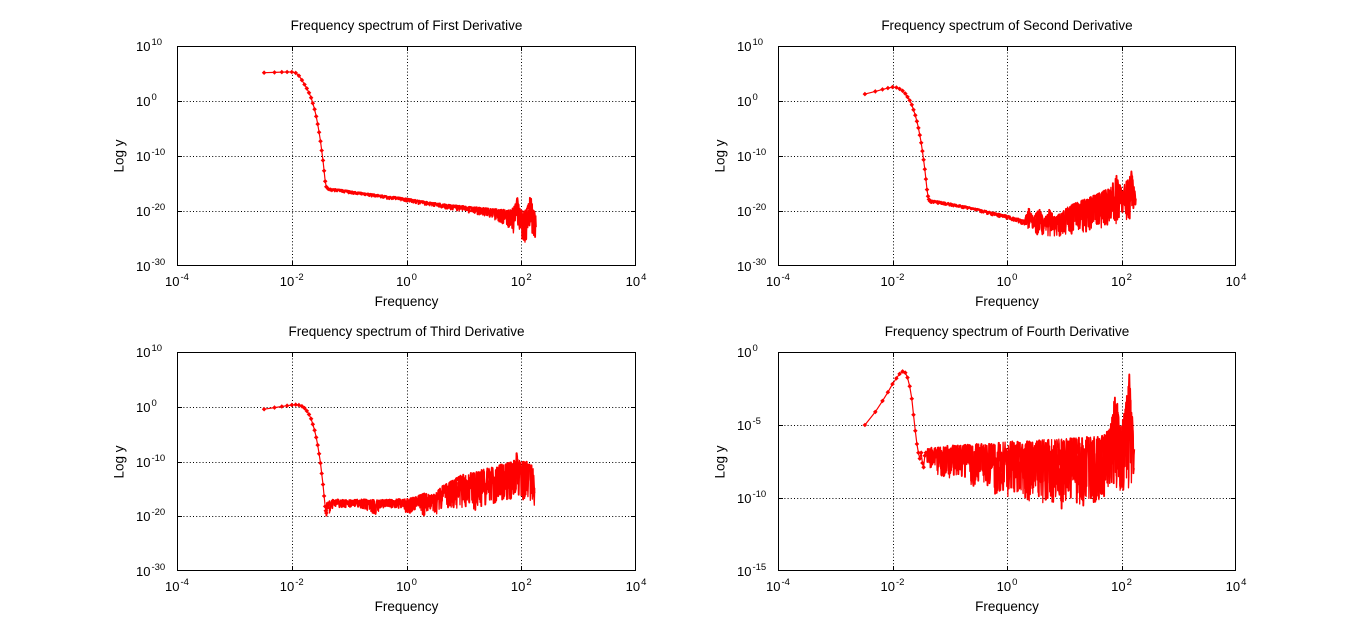 The image size is (1366, 642). I want to click on plot-title: Frequency spectrum of Second Derivative, so click(1007, 25).